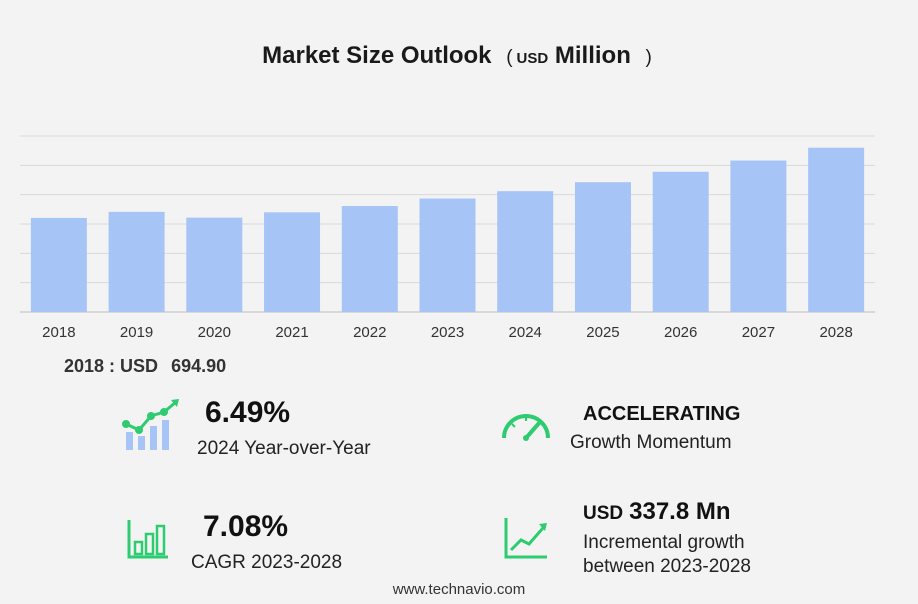 This screenshot has width=918, height=604. Describe the element at coordinates (664, 542) in the screenshot. I see `kpi-incremental-label-1: Incremental growth` at that location.